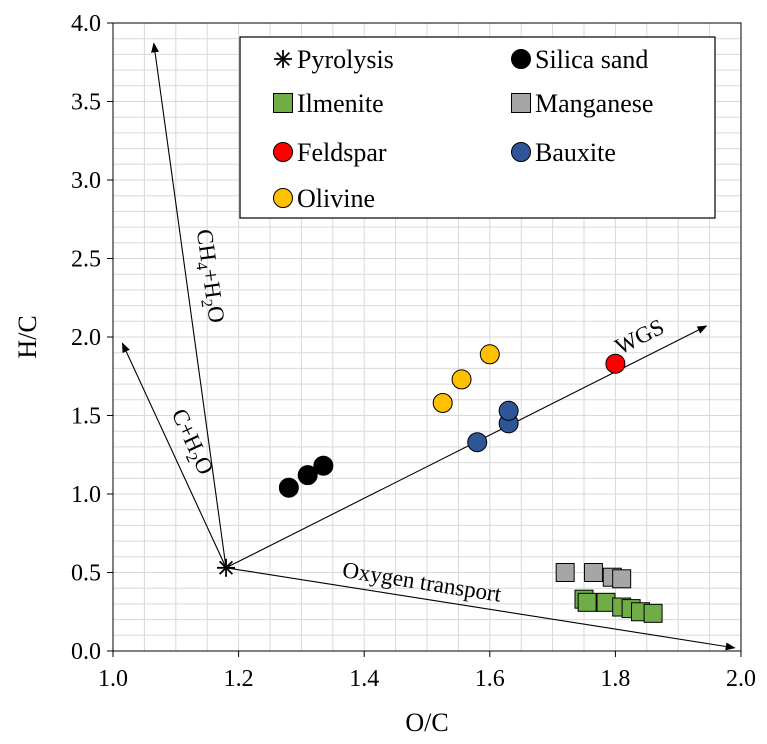 The image size is (767, 744). What do you see at coordinates (594, 103) in the screenshot?
I see `legend-label-manganese: Manganese` at bounding box center [594, 103].